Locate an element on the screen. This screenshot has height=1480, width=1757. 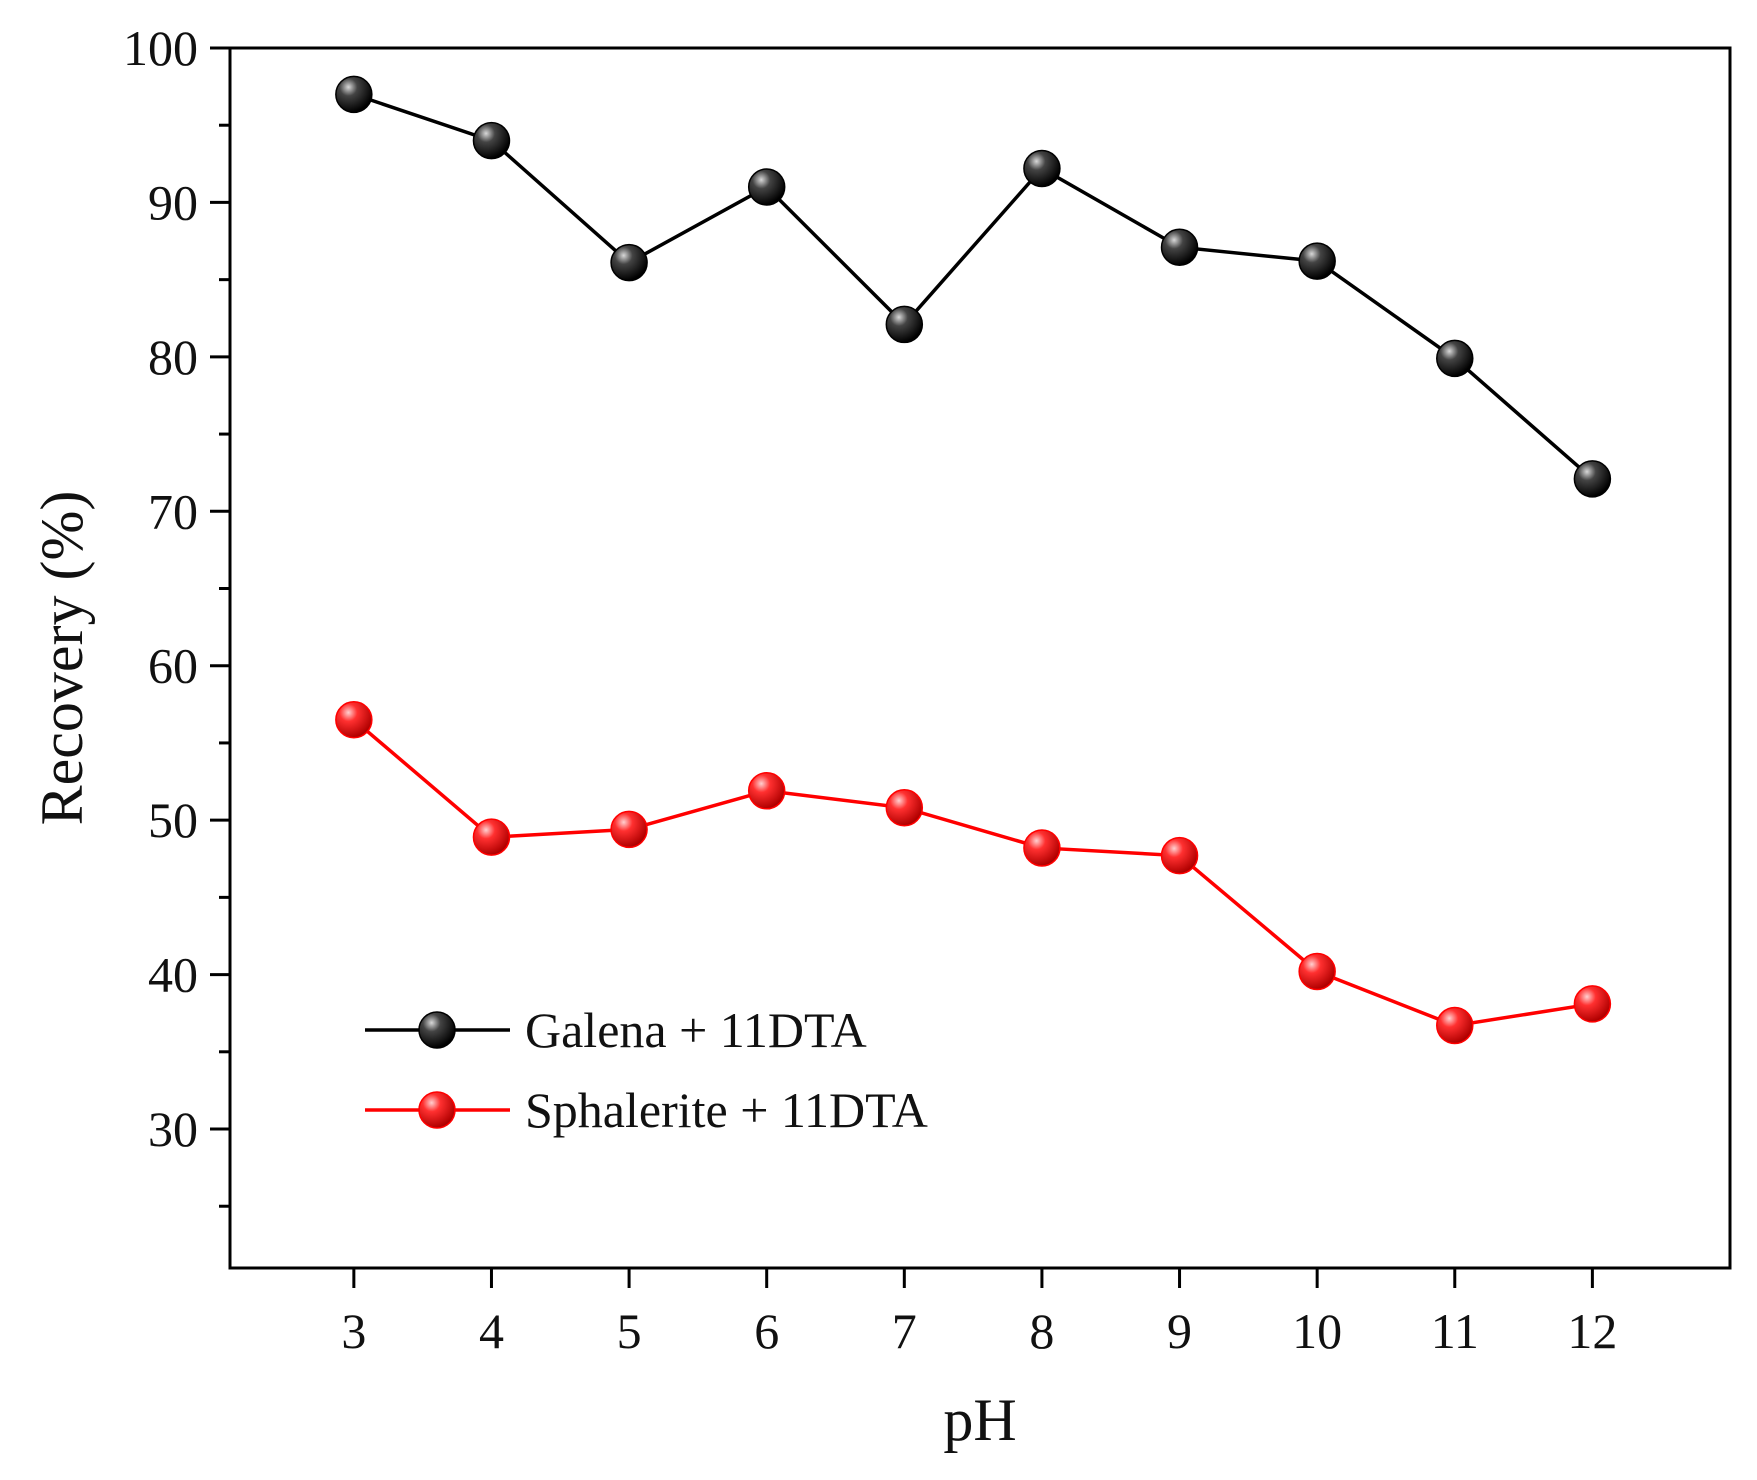
series-line-sphalerite is located at coordinates (972, 873).